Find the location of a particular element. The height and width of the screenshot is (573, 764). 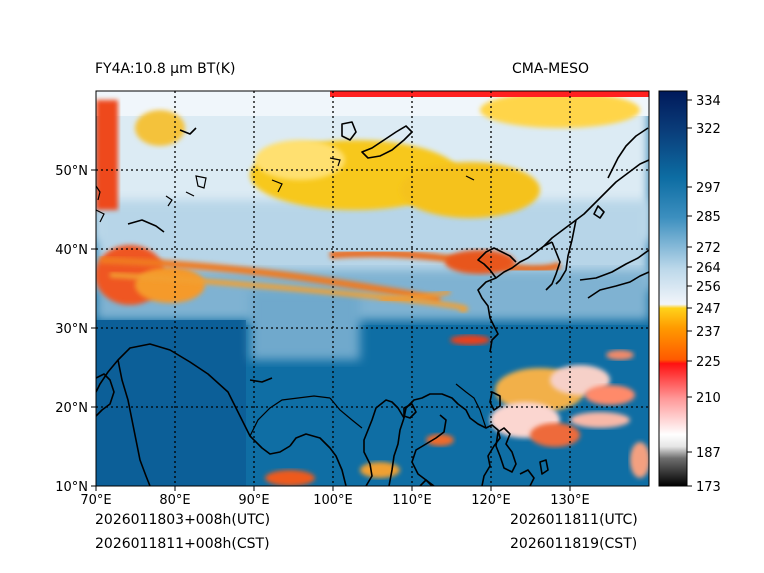

lon-label-80: 80°E is located at coordinates (174, 500).